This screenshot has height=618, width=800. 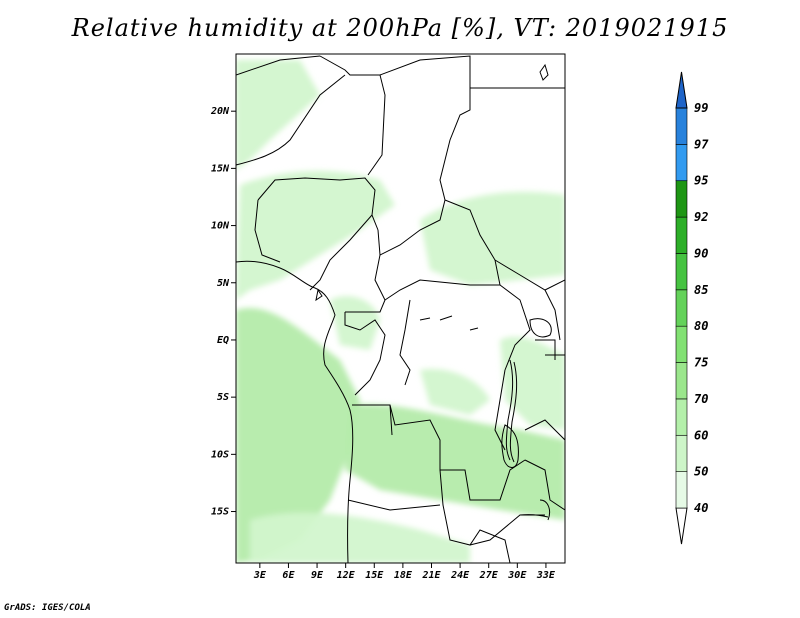 I want to click on lon-tick-label: 9E, so click(x=317, y=575).